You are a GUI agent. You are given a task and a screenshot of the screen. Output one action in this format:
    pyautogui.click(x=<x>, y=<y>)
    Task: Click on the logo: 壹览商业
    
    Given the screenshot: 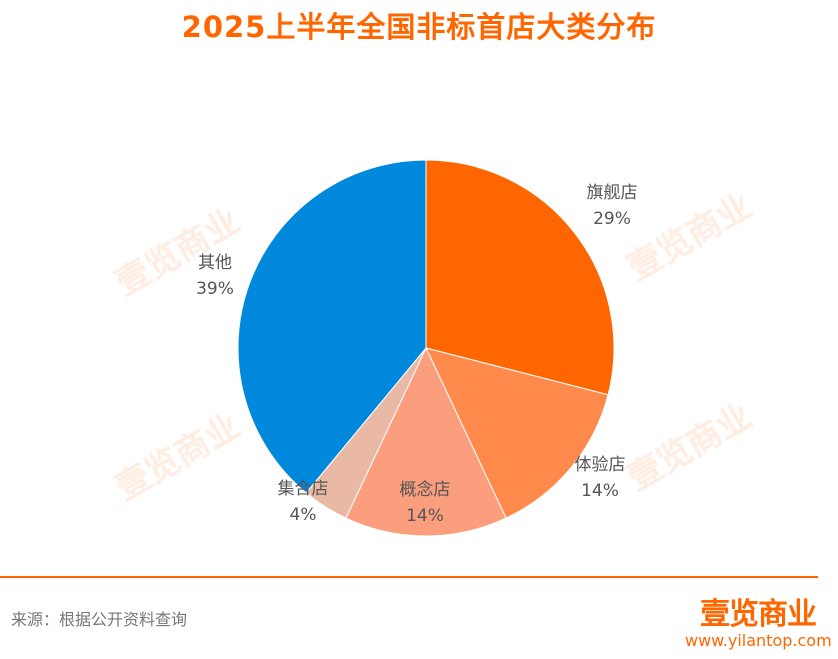 What is the action you would take?
    pyautogui.click(x=758, y=614)
    